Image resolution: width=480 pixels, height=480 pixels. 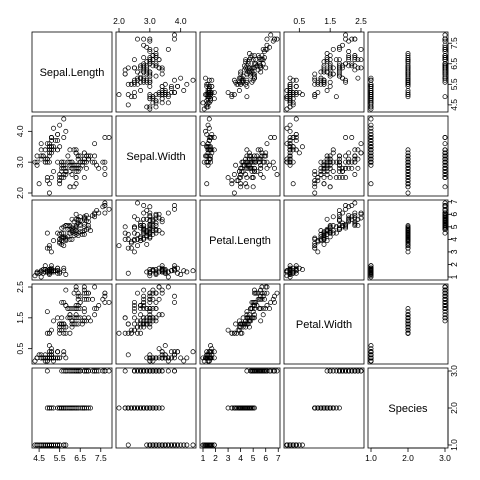 What do you see at coordinates (240, 458) in the screenshot?
I see `tick-label-bottom-c2-3: 4` at bounding box center [240, 458].